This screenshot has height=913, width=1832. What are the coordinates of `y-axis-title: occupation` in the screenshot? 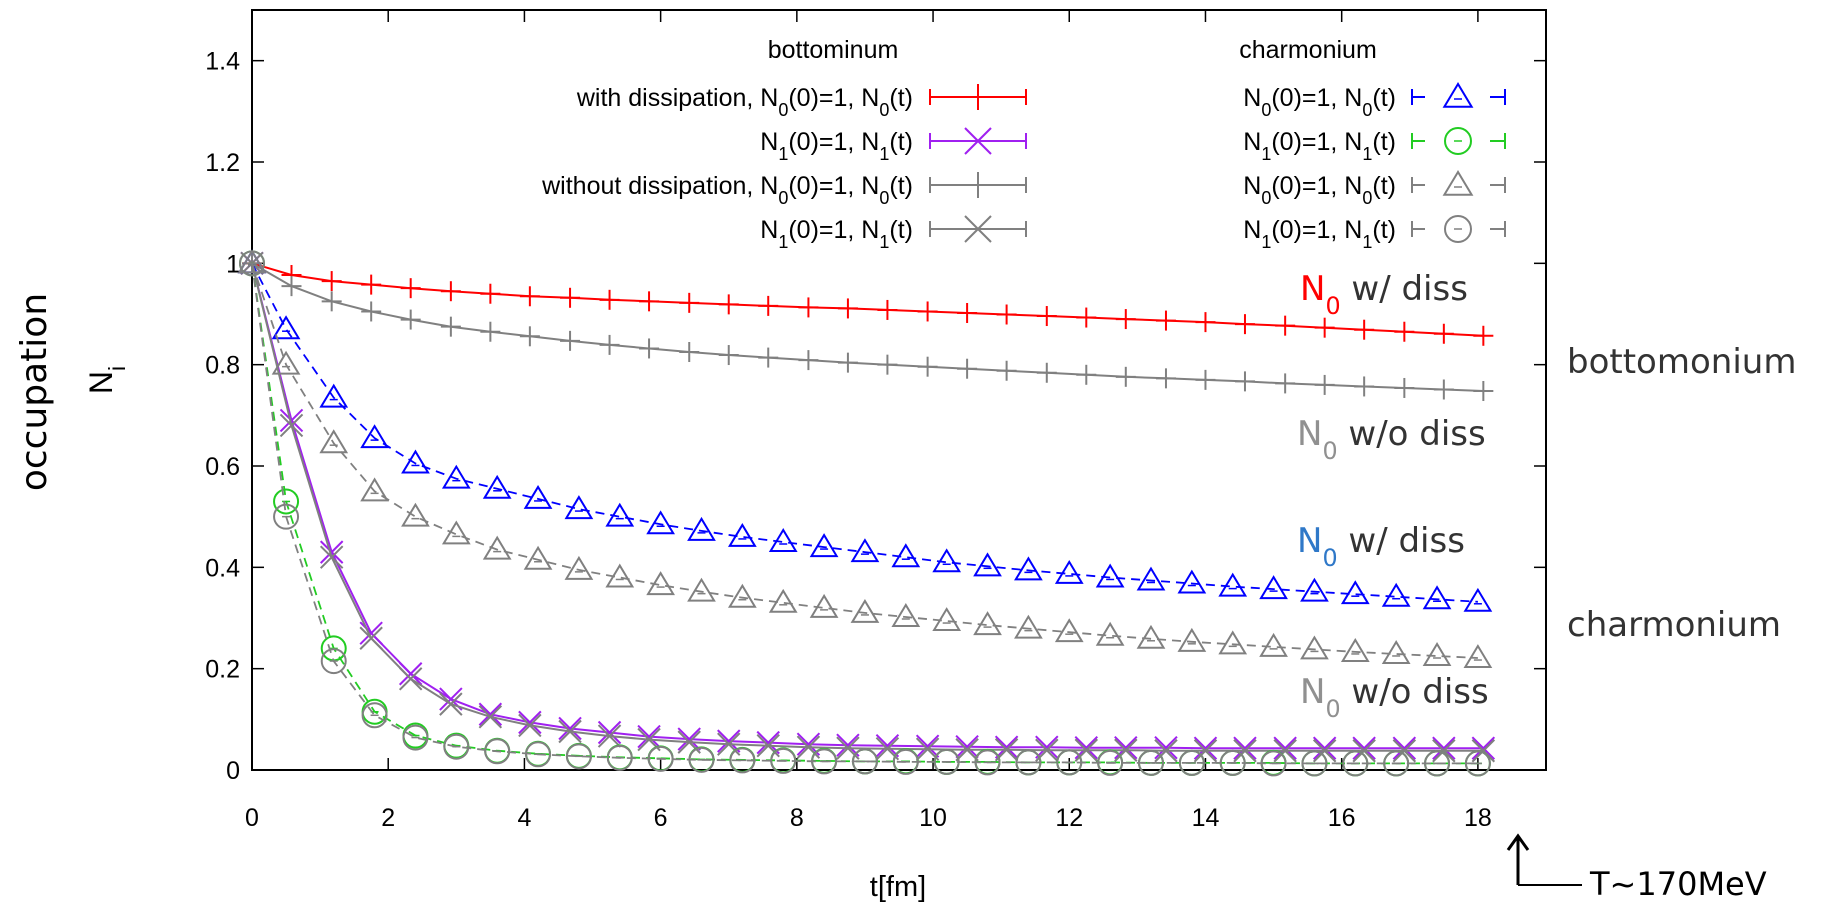 It's located at (34, 392).